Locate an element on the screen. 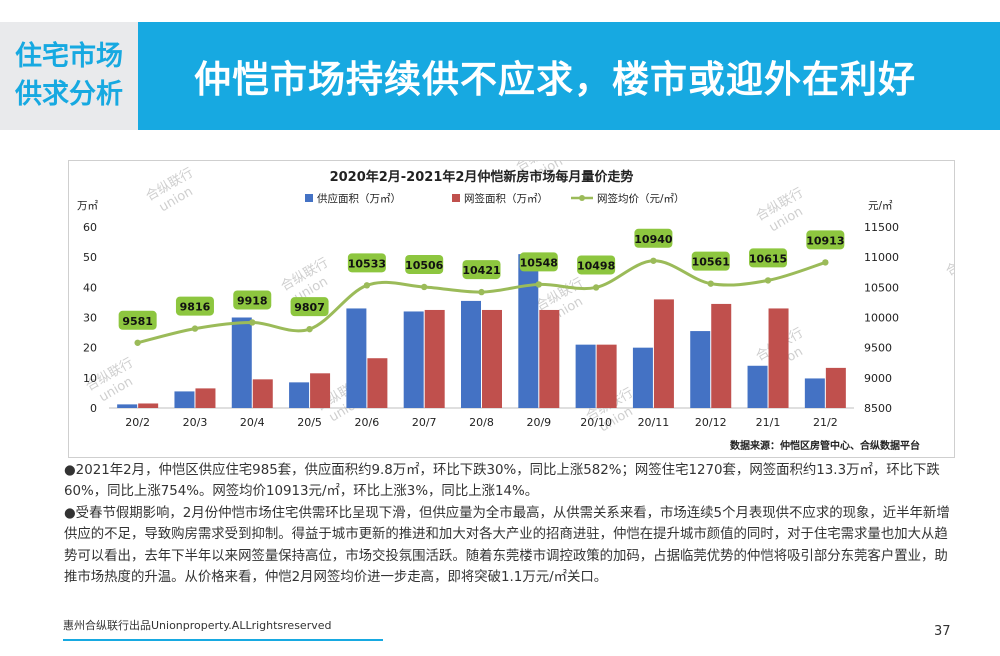 This screenshot has width=1000, height=656. x-tick-label: 20/11 is located at coordinates (654, 422).